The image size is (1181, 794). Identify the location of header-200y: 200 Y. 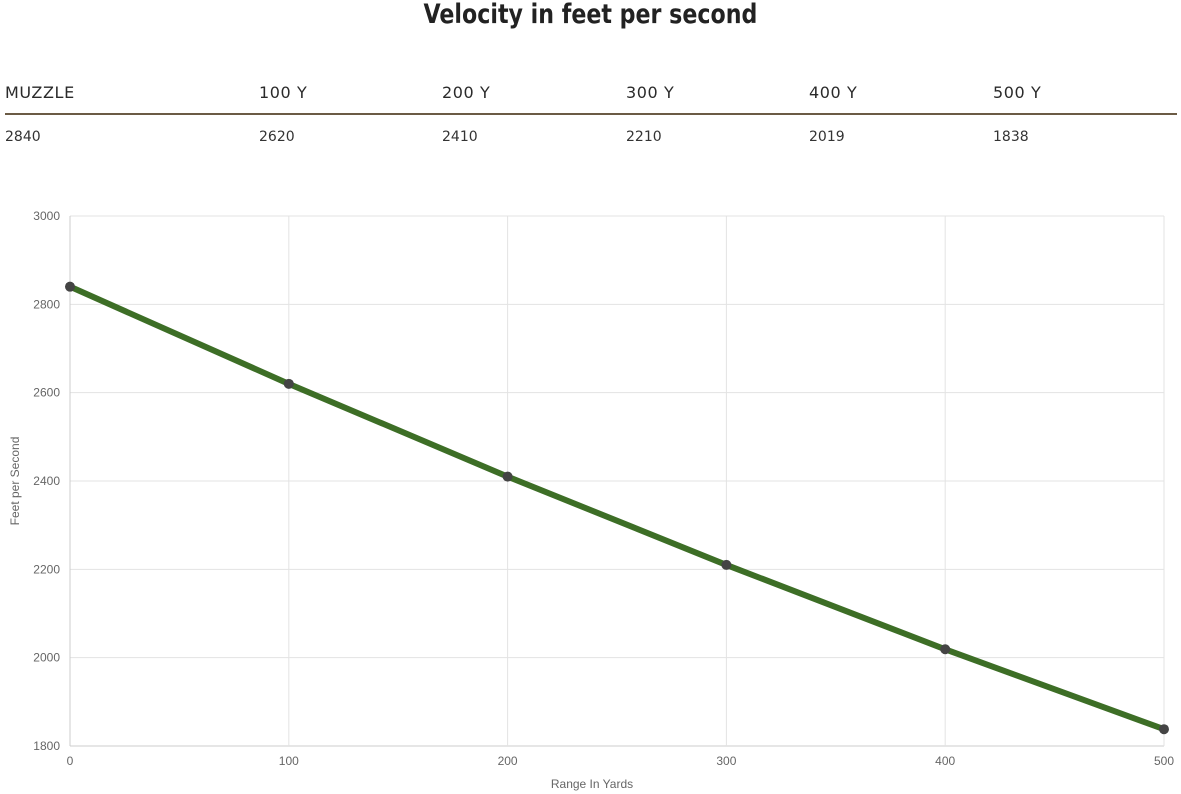
(466, 92).